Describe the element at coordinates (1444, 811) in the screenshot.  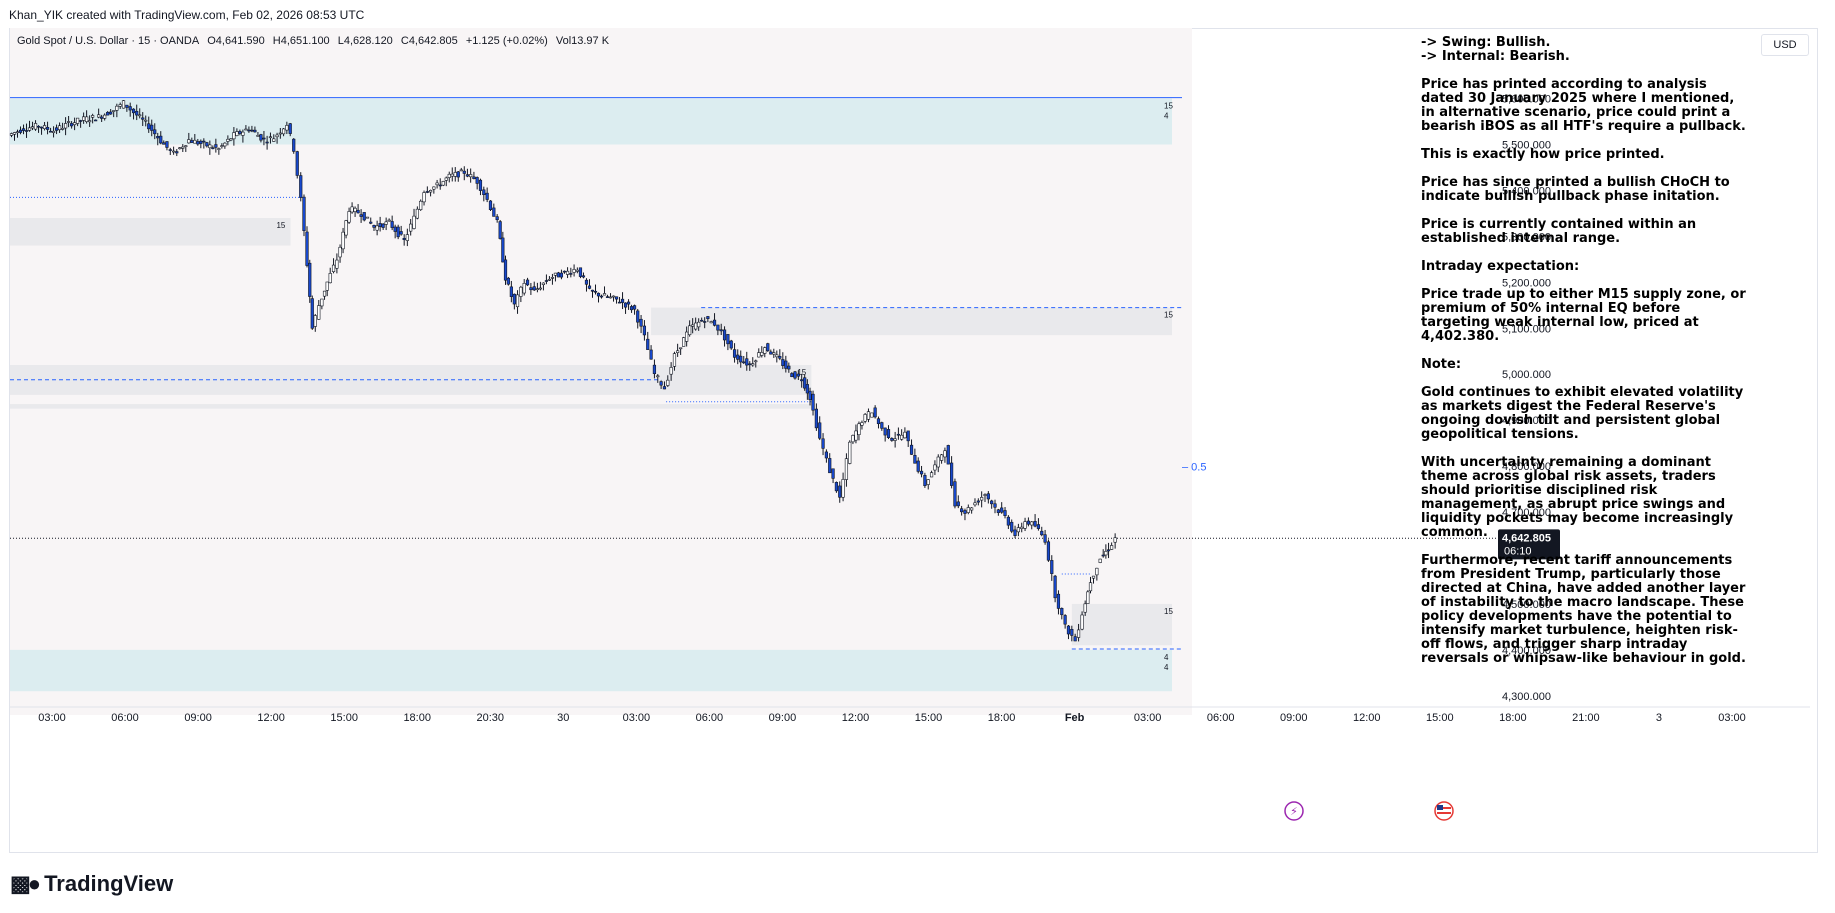
I see `us-flag-event-icon` at that location.